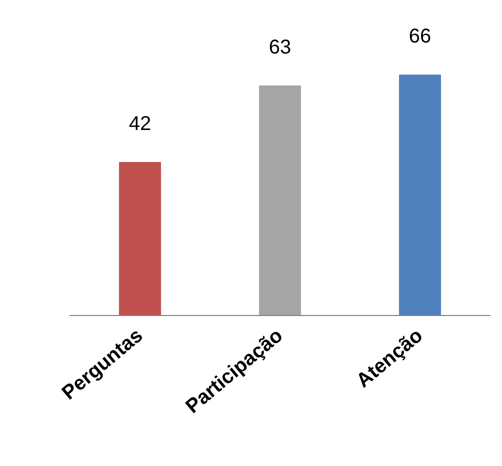  I want to click on data-label: 63, so click(280, 47).